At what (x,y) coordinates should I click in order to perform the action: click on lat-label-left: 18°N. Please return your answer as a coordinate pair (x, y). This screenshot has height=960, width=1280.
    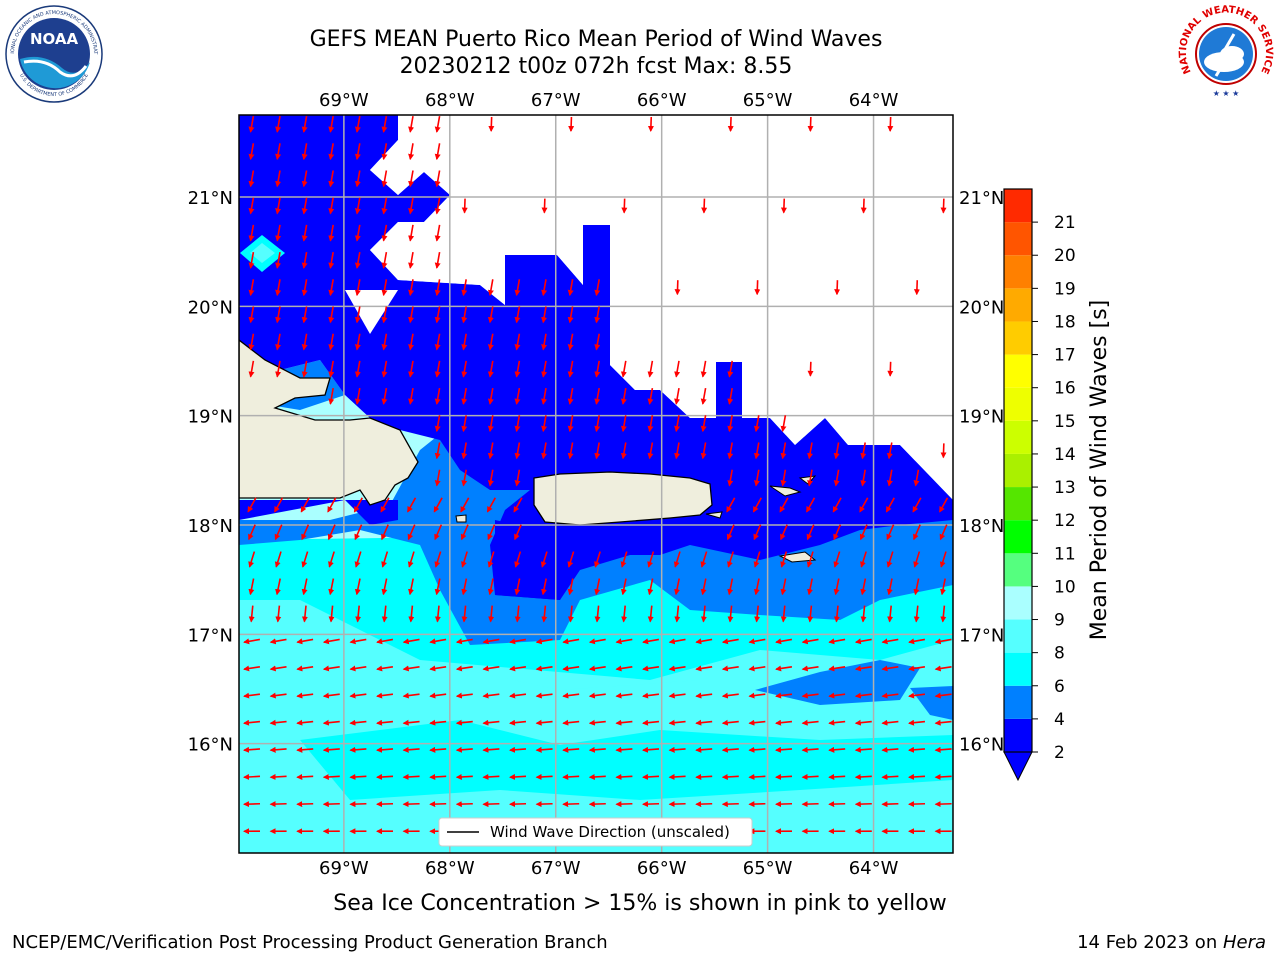
    Looking at the image, I should click on (210, 526).